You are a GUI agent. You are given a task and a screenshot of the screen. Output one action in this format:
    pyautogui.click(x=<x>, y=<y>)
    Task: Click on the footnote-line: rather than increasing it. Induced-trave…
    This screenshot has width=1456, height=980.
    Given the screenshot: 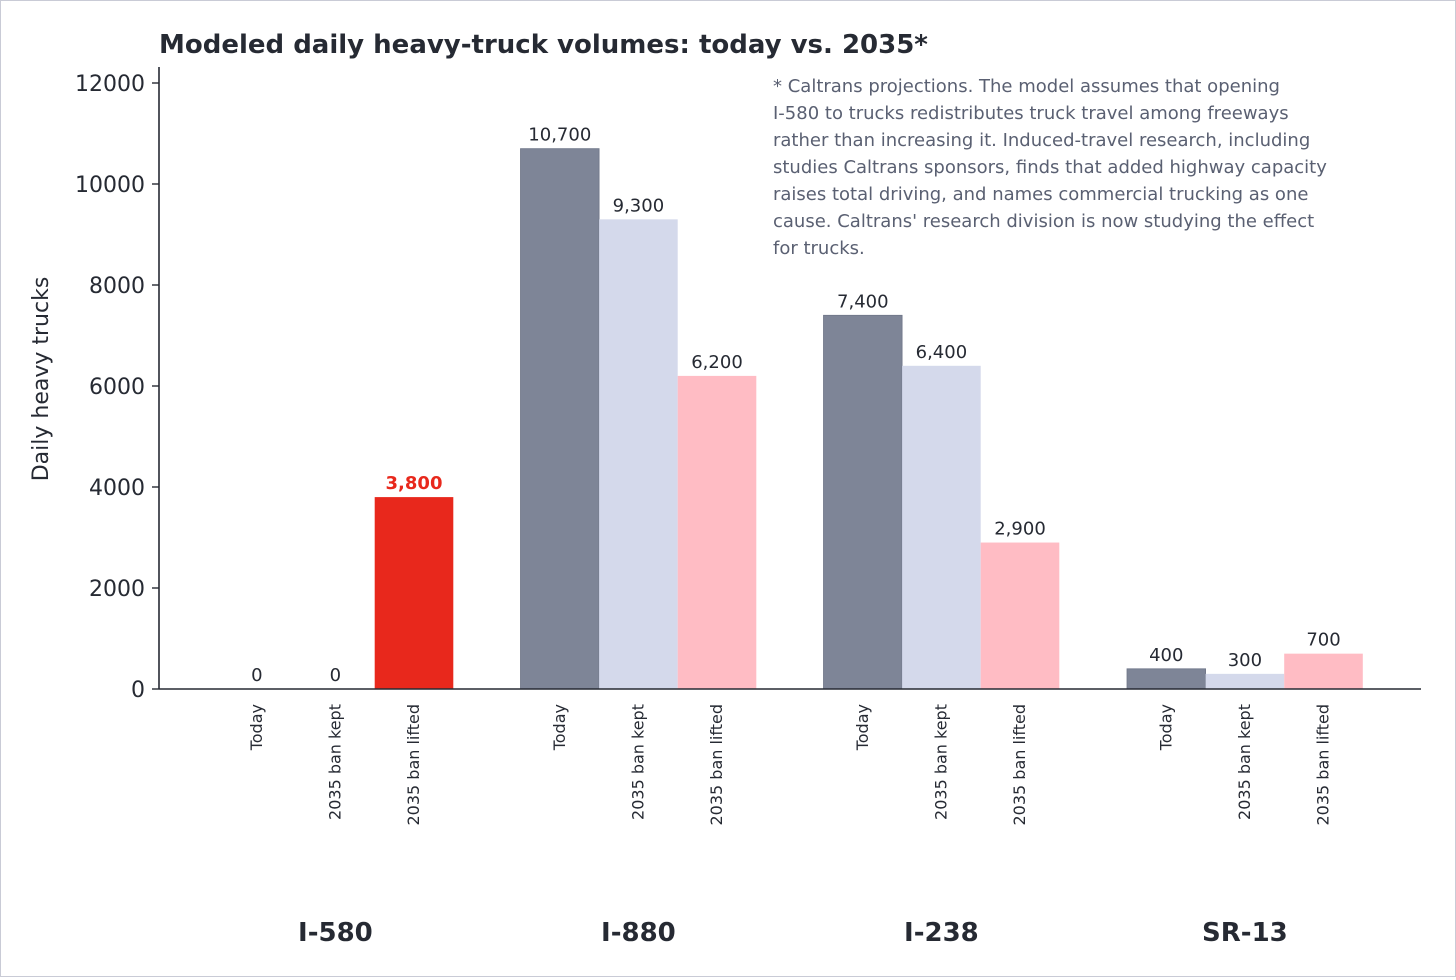 What is the action you would take?
    pyautogui.click(x=1041, y=140)
    